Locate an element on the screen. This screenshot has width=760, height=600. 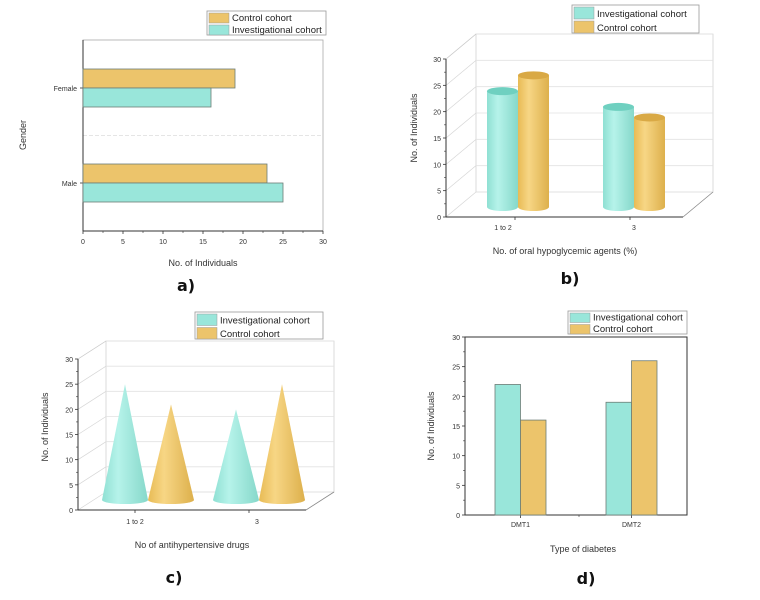
chart-b-y-tick-label: 30 is located at coordinates (437, 60).